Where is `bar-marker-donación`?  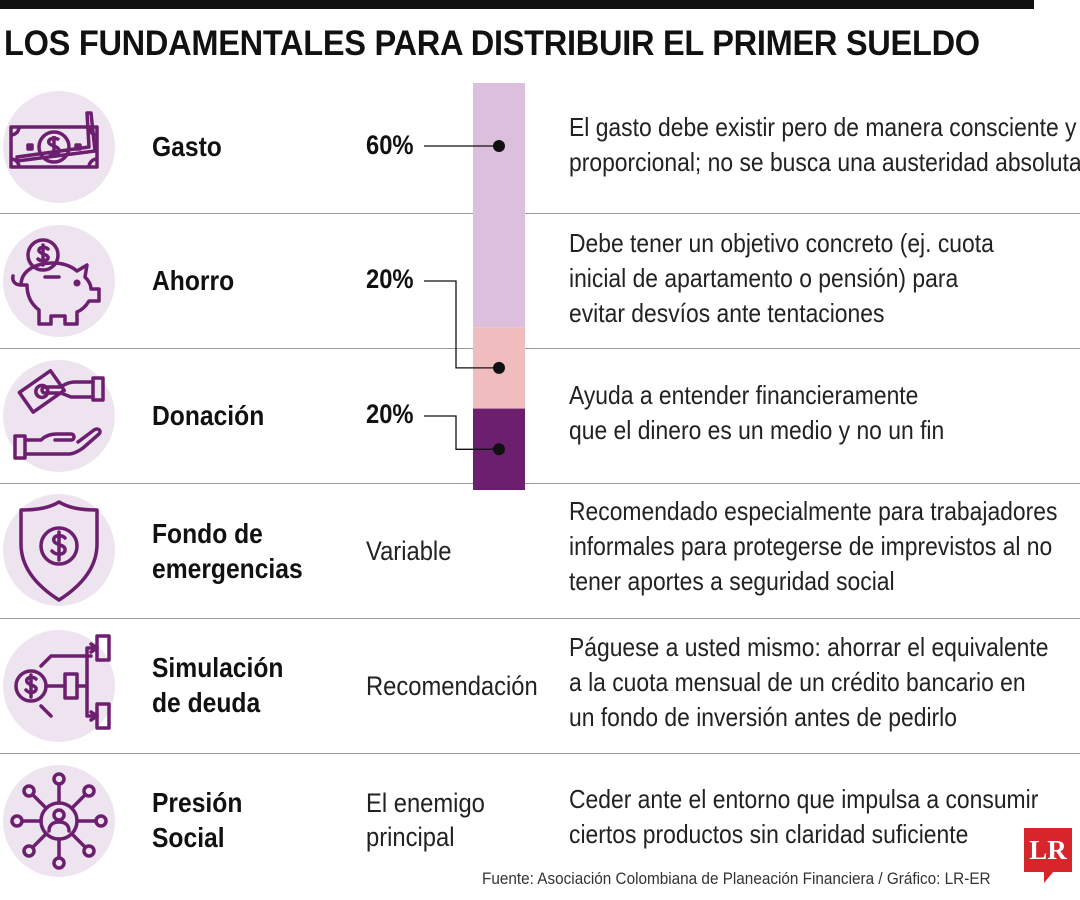
bar-marker-donación is located at coordinates (499, 449).